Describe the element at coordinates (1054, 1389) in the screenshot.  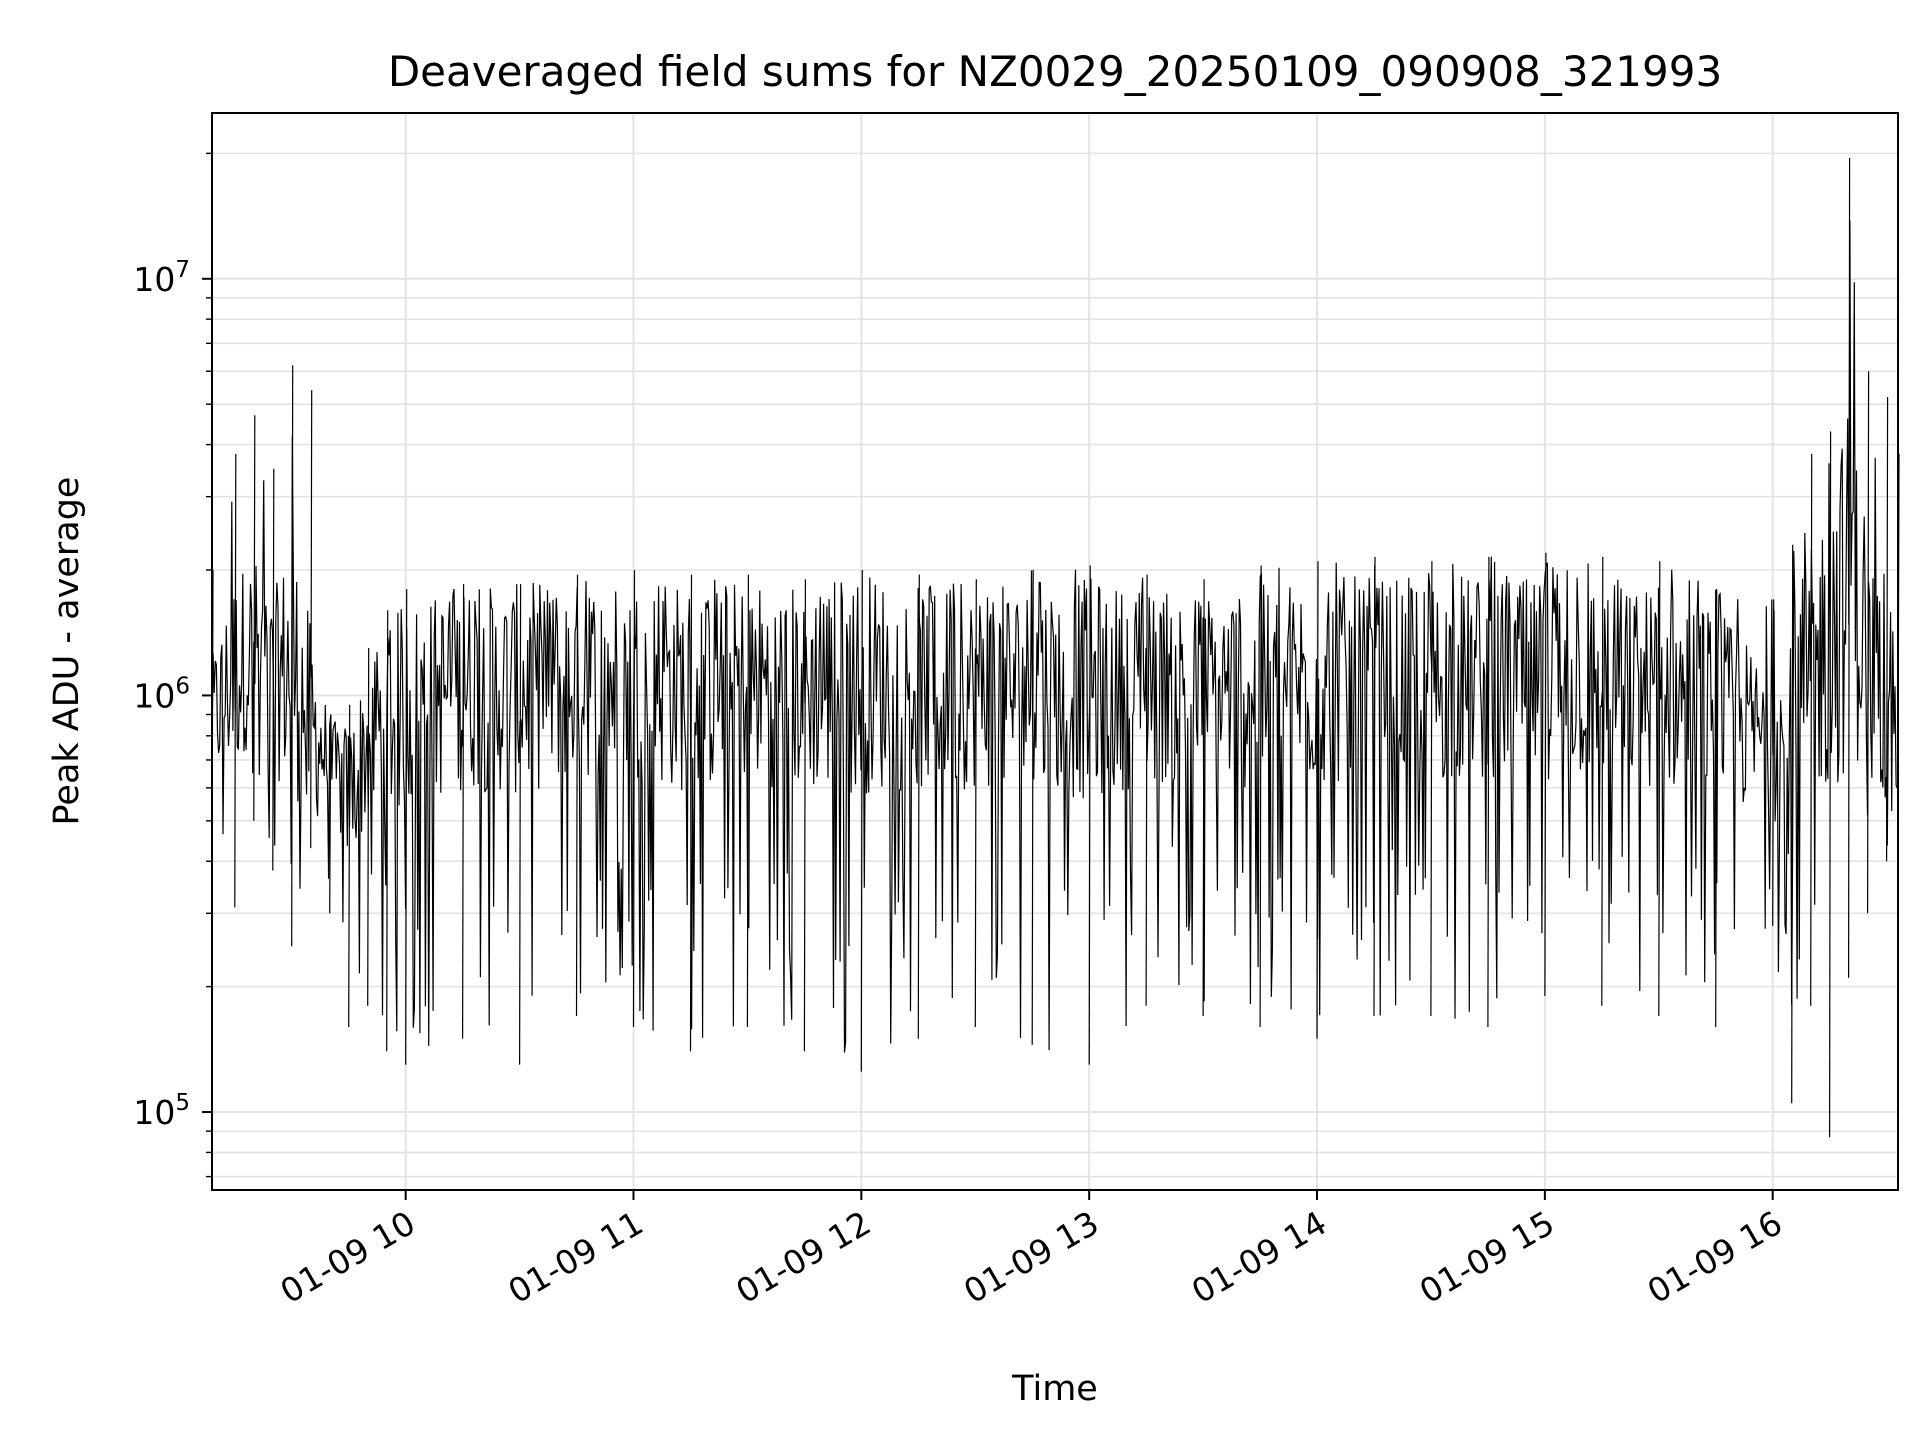
I see `x-axis-label: Time` at that location.